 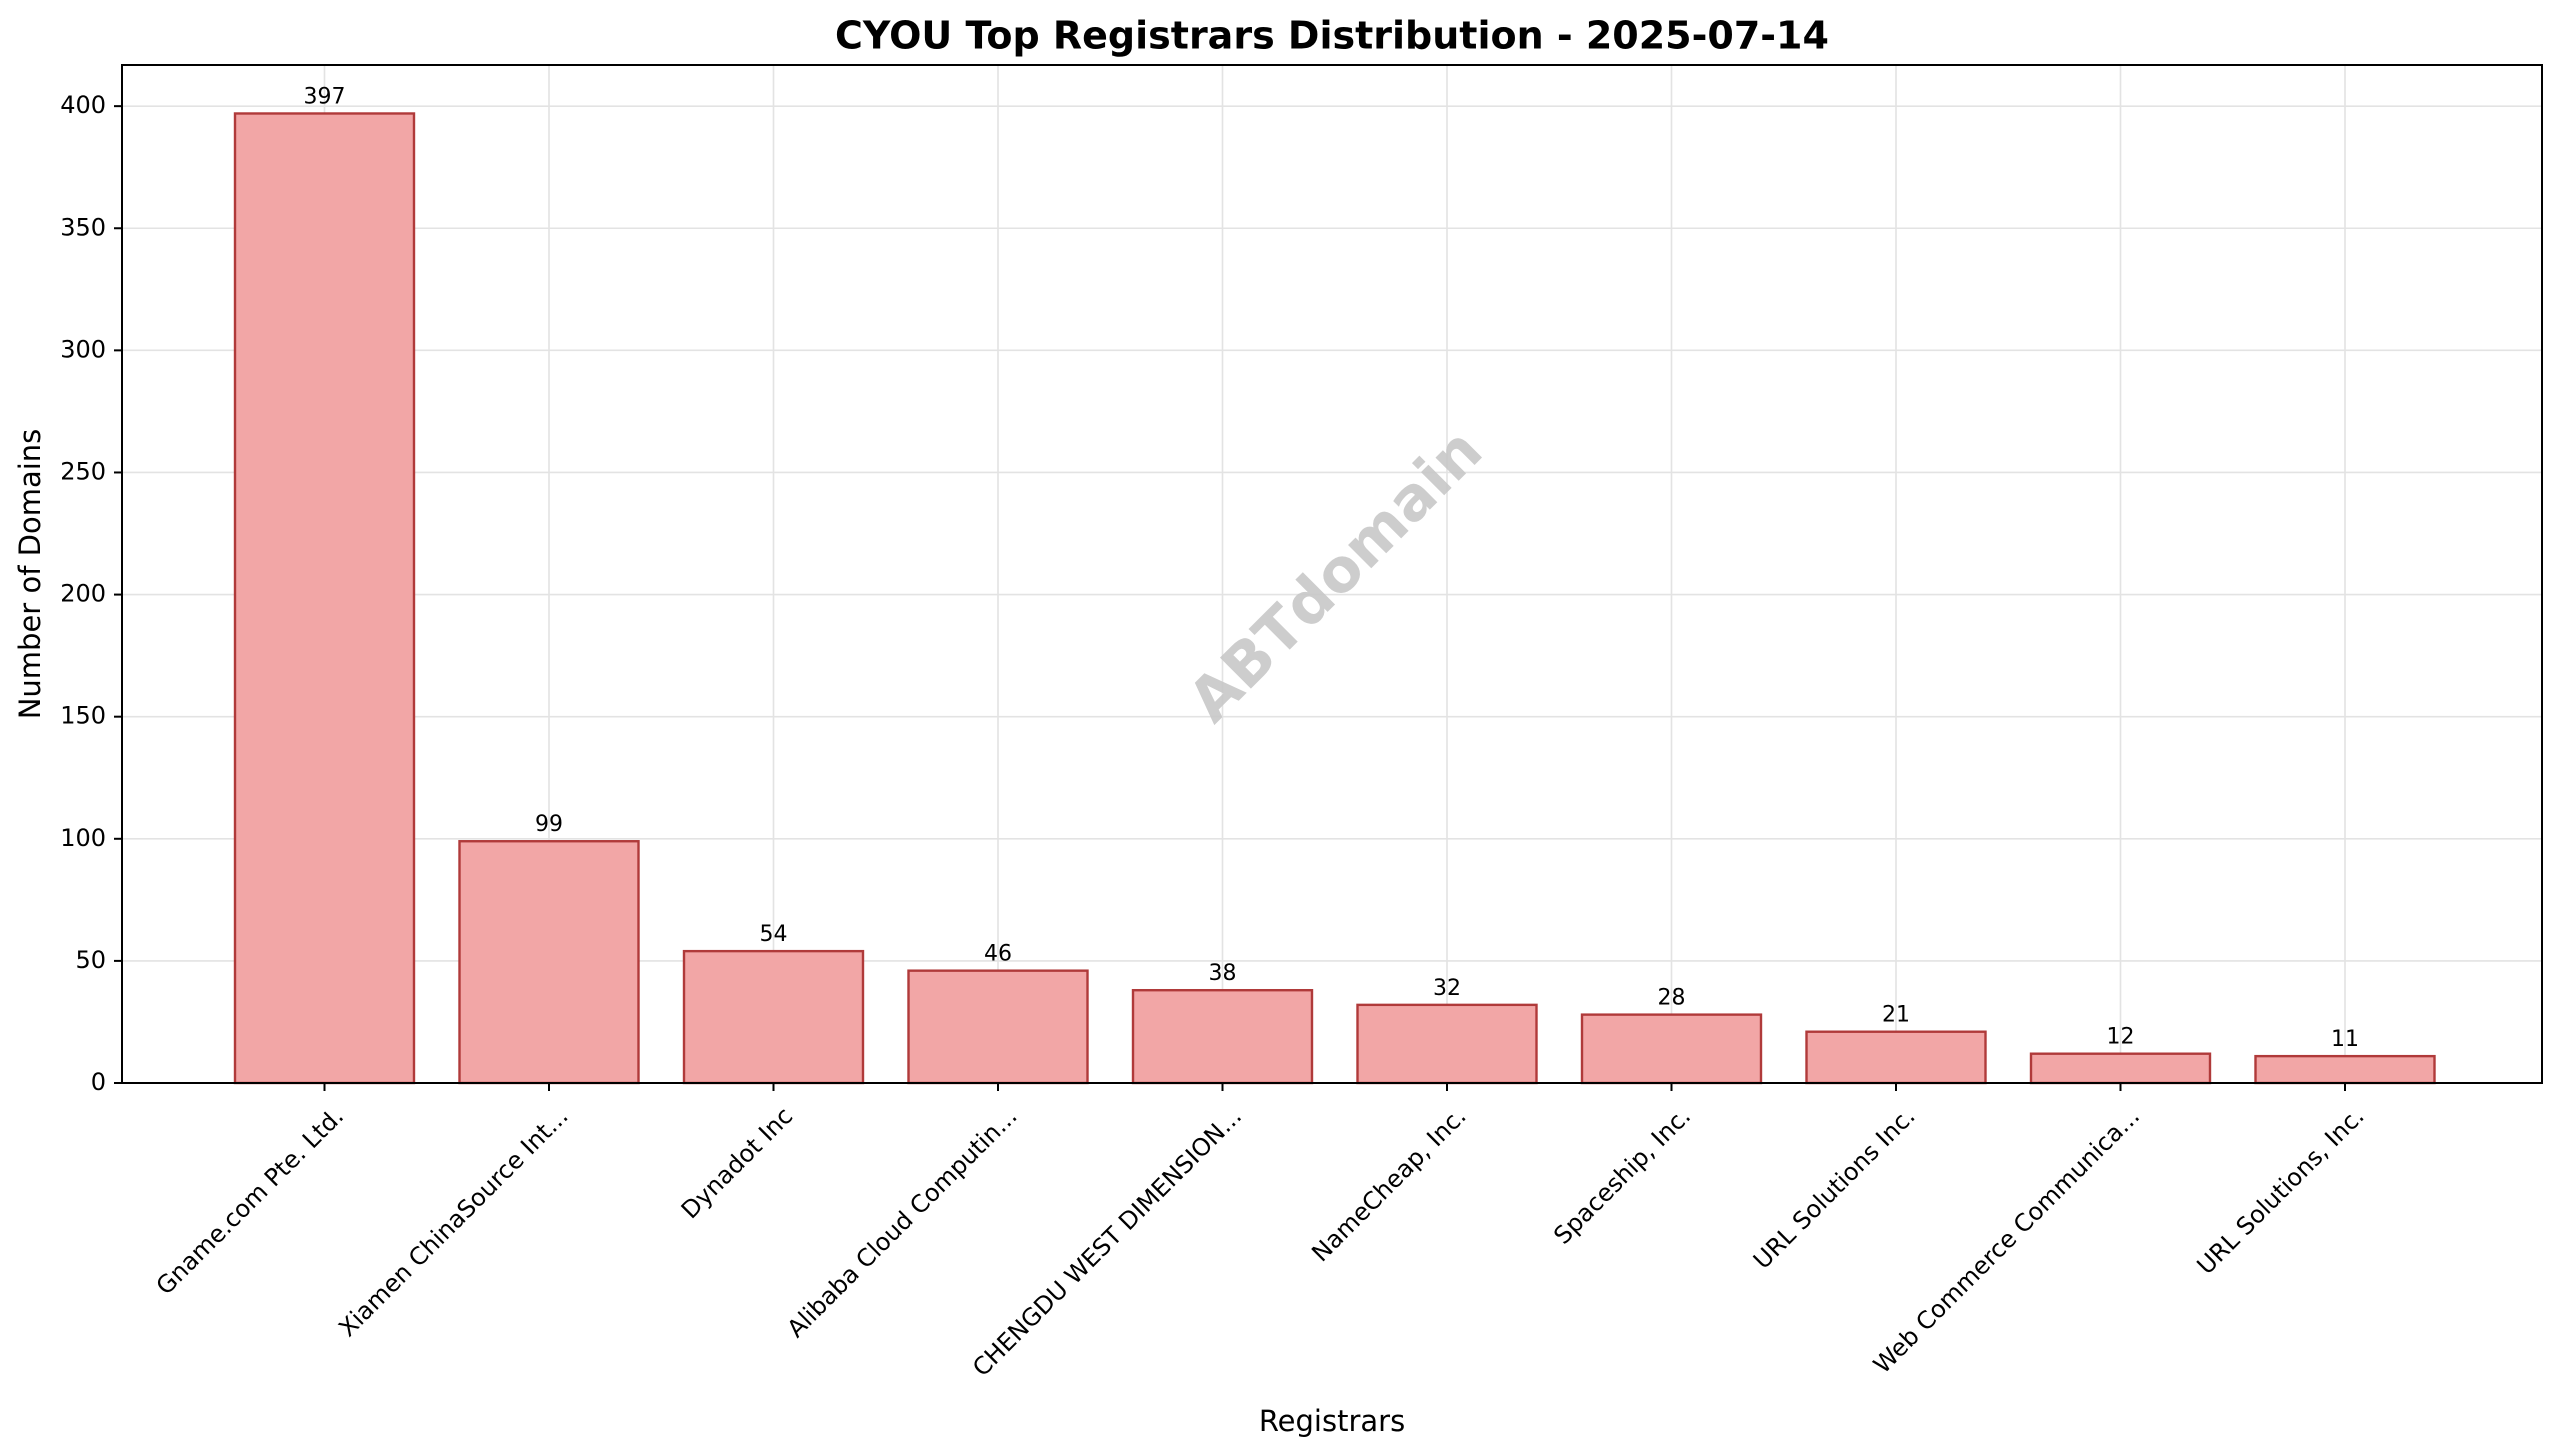 I want to click on y-ticks: 0 50 100 150 200 250 300 350 400, so click(x=91, y=593).